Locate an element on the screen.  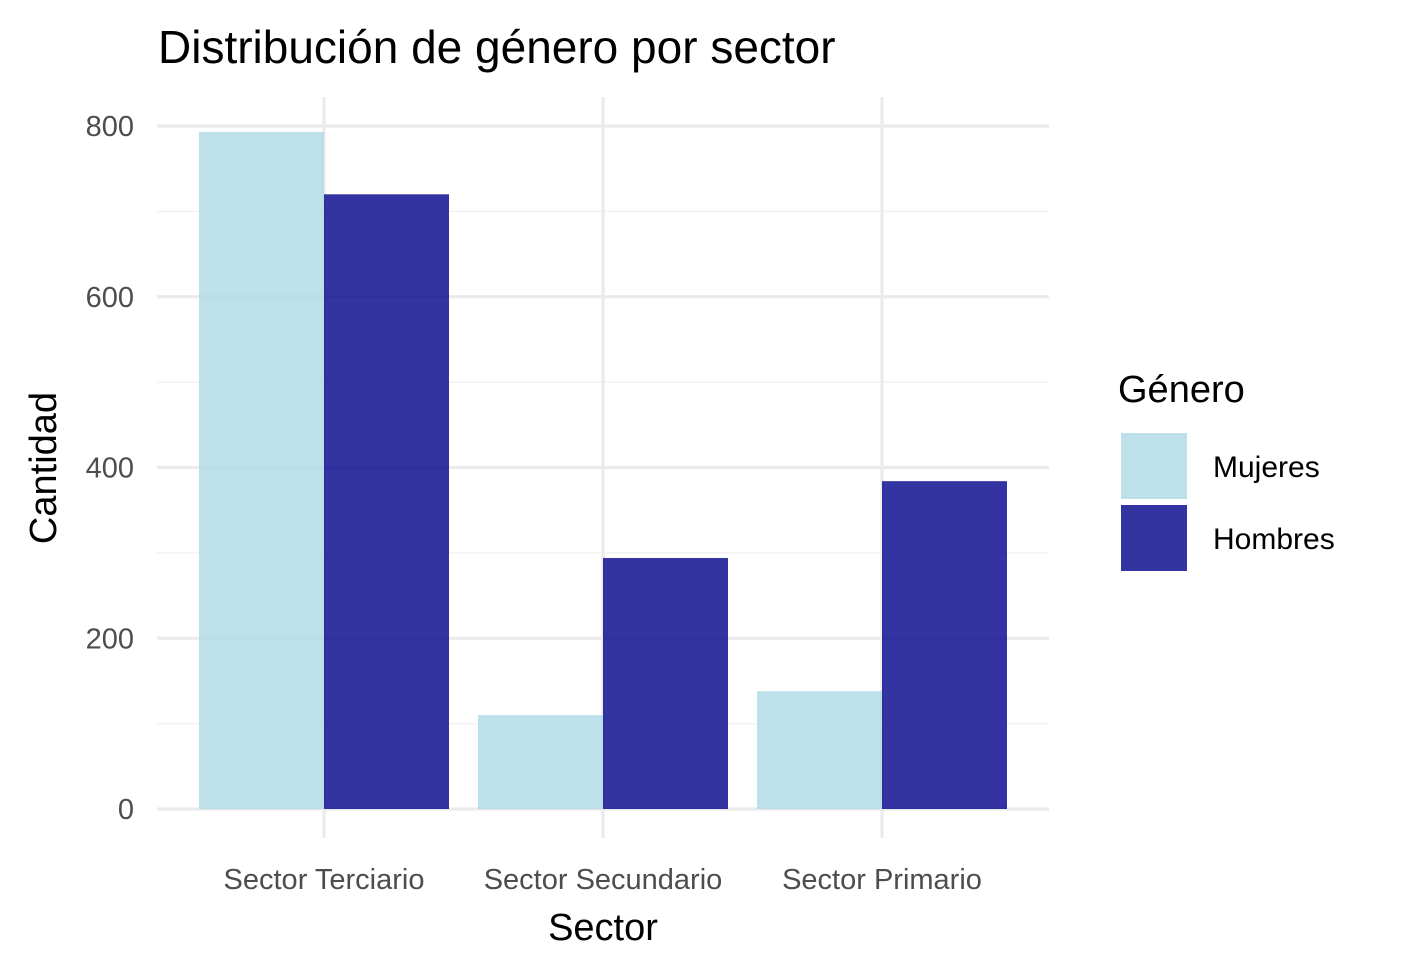
y-tick-label: 400 is located at coordinates (110, 469).